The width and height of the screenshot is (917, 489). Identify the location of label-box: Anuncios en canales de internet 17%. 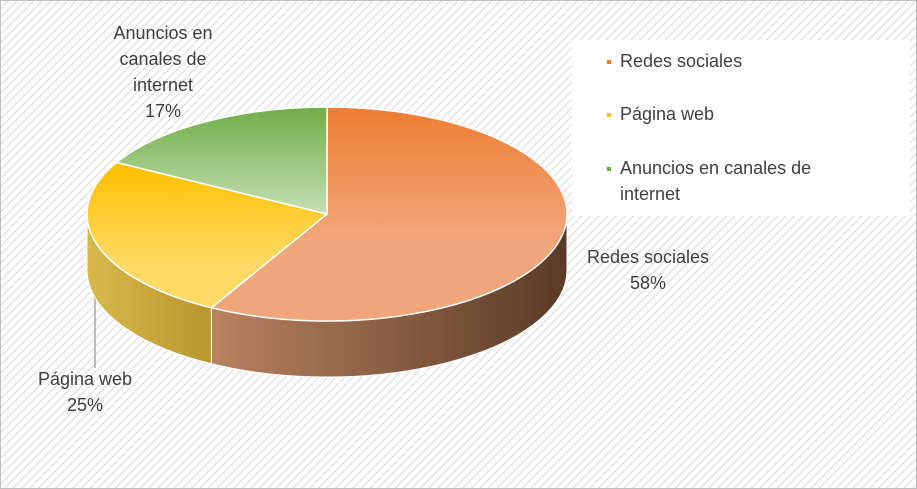
(163, 72).